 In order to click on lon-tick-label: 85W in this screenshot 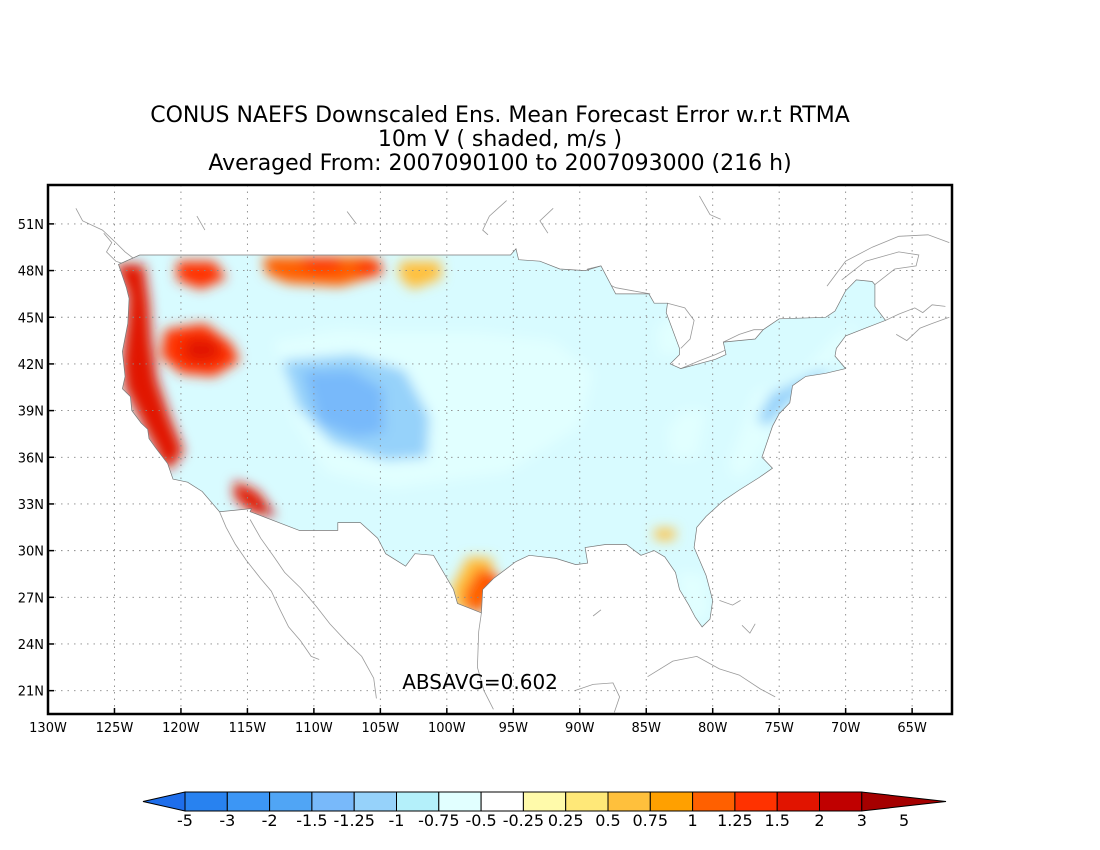, I will do `click(647, 728)`.